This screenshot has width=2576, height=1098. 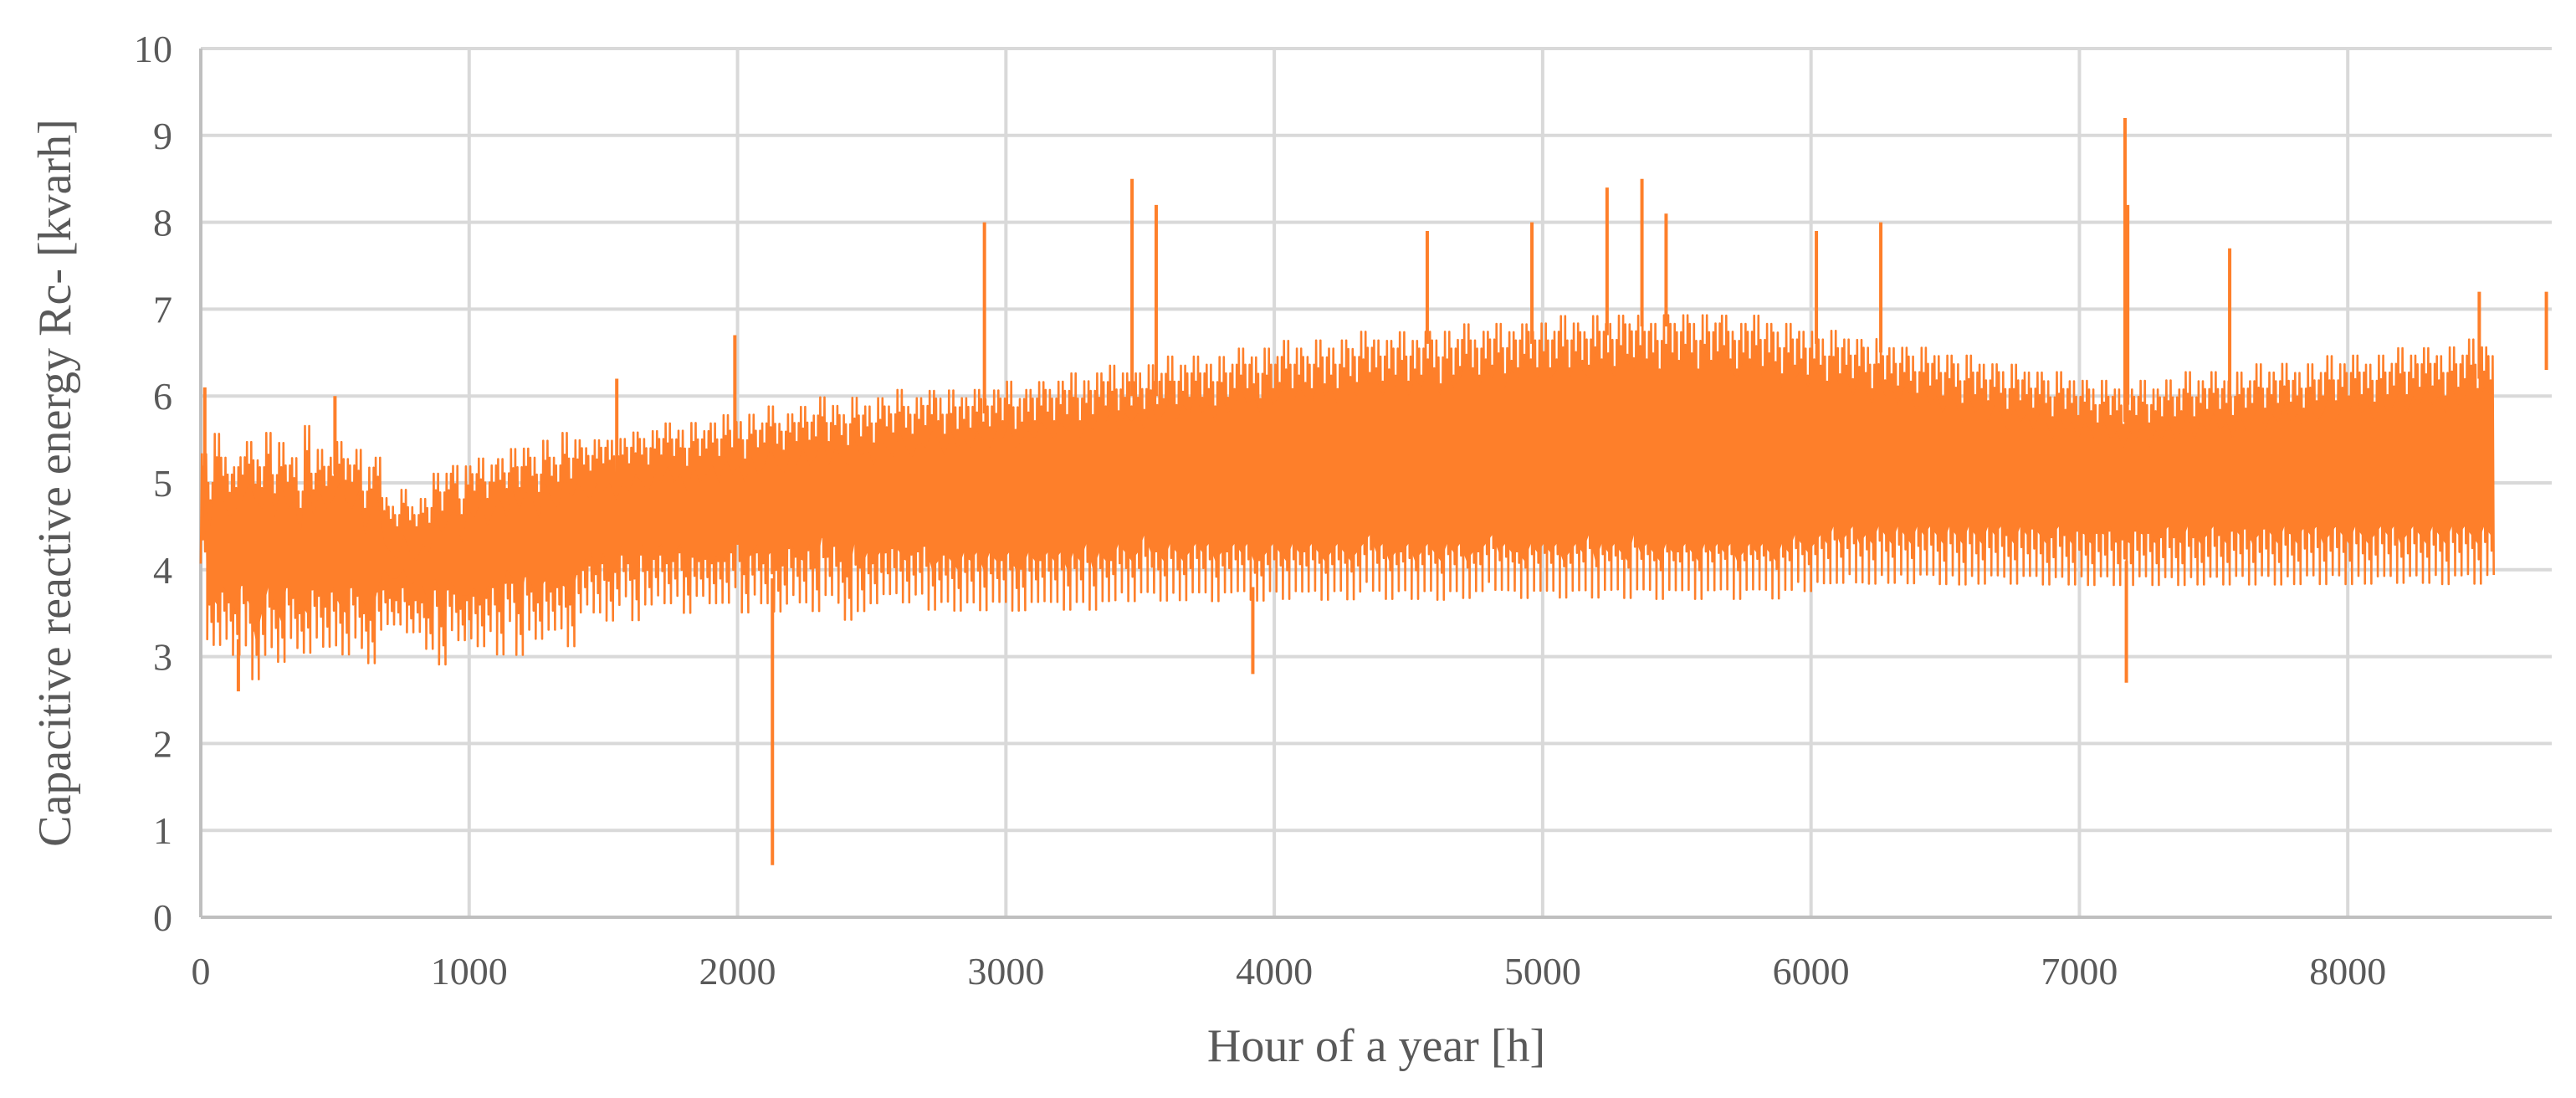 I want to click on x-tick-label: 1000, so click(x=470, y=972).